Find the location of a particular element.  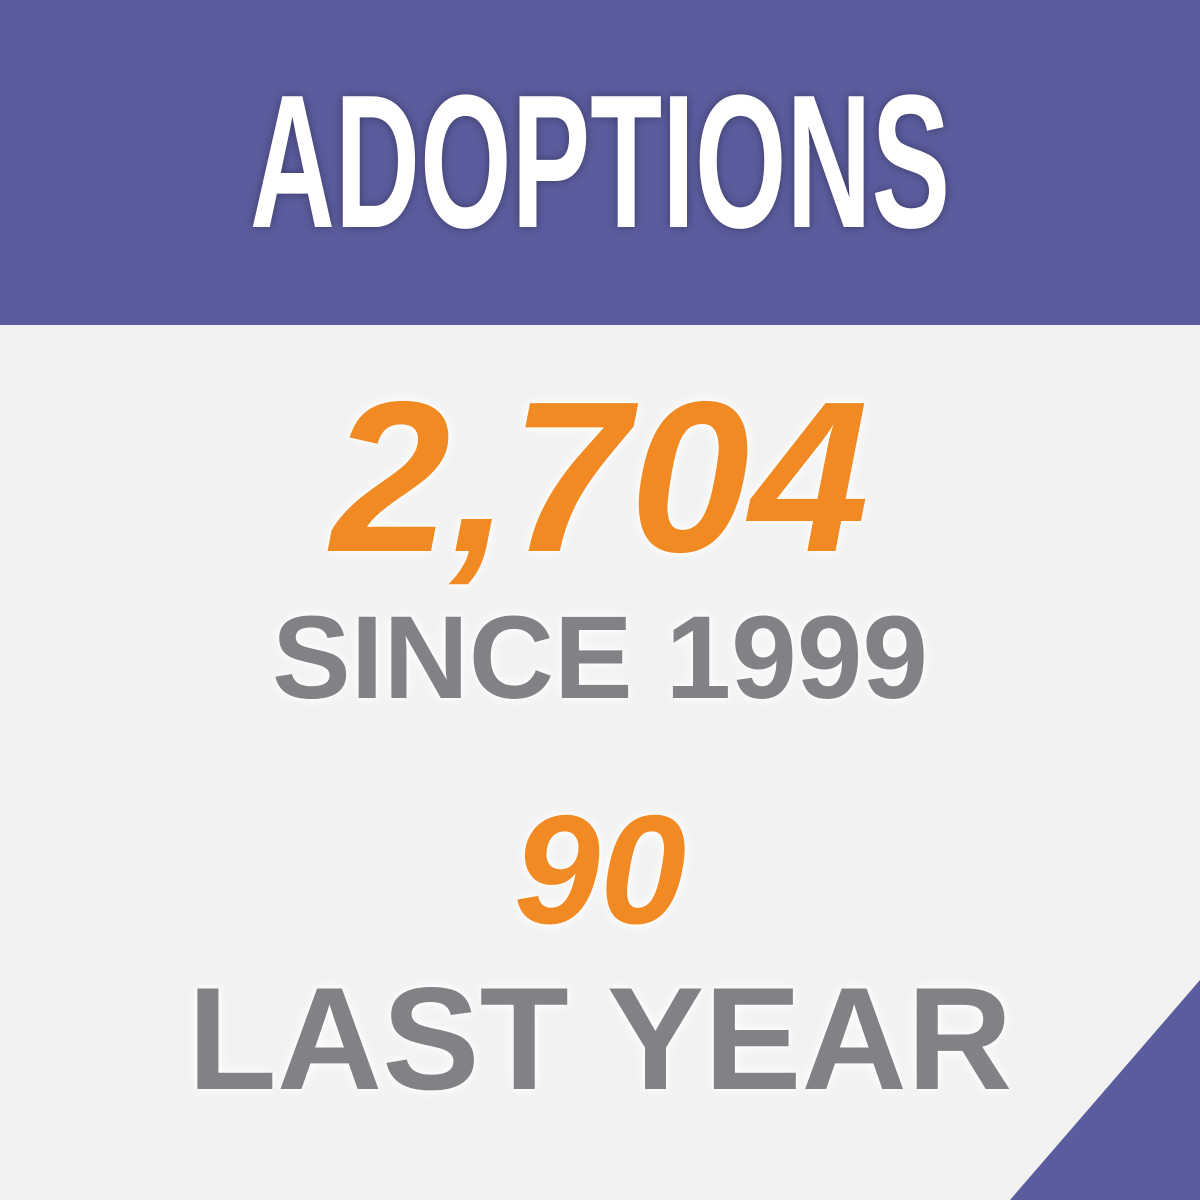

last-year-adoptions-label: LAST YEAR is located at coordinates (600, 1038).